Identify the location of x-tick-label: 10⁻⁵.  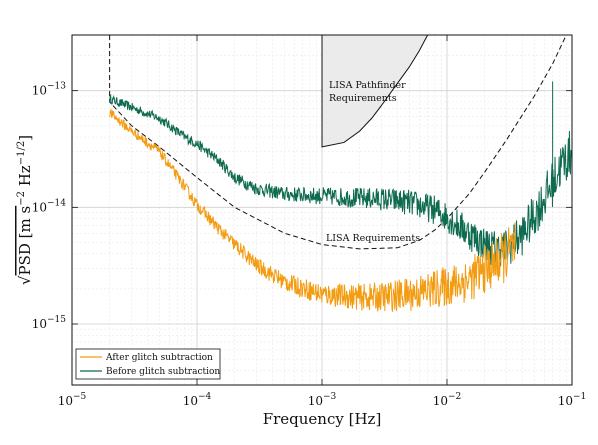
(72, 400).